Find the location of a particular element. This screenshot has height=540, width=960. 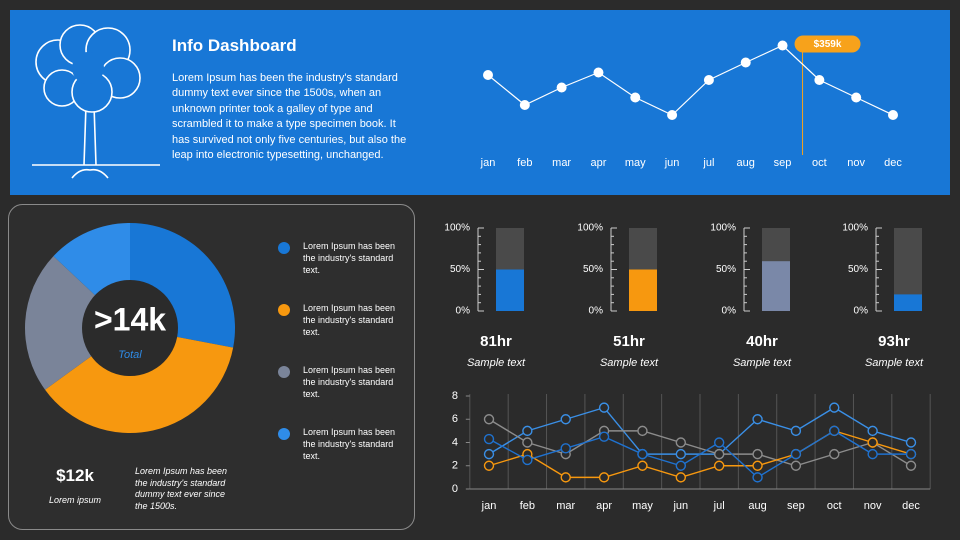

title: Info Dashboard is located at coordinates (234, 45).